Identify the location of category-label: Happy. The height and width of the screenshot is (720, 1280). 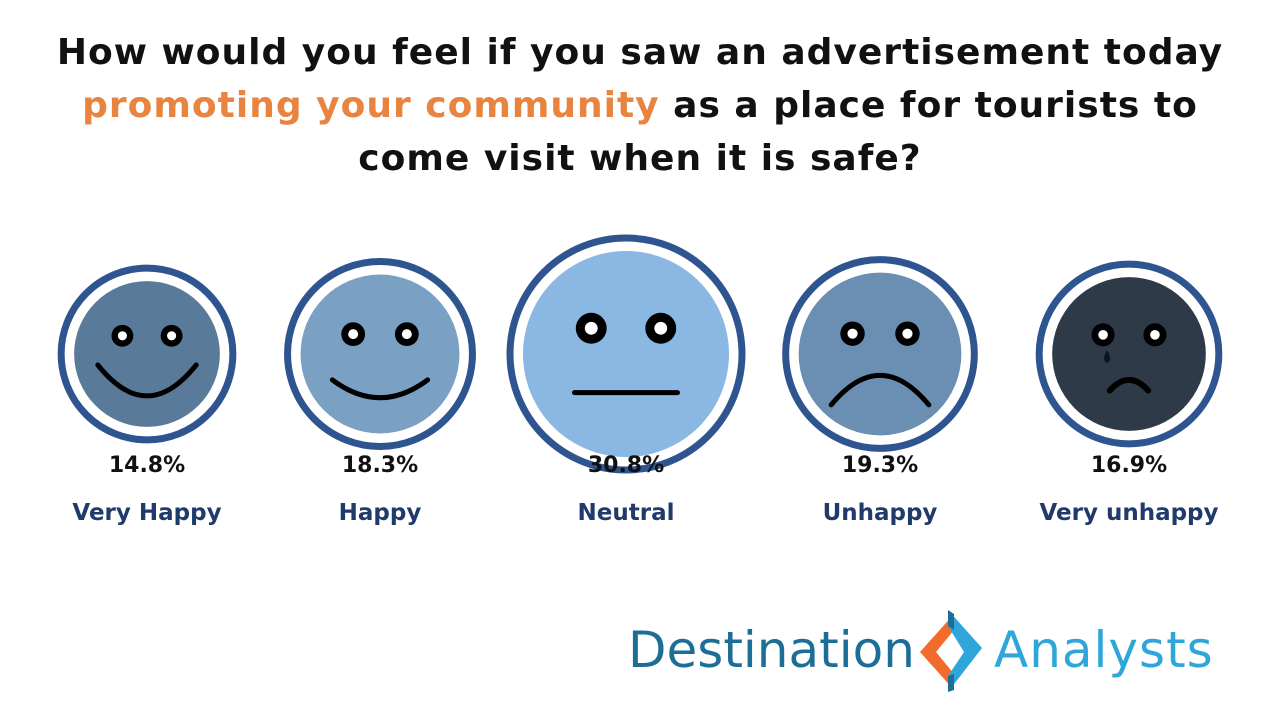
(380, 513).